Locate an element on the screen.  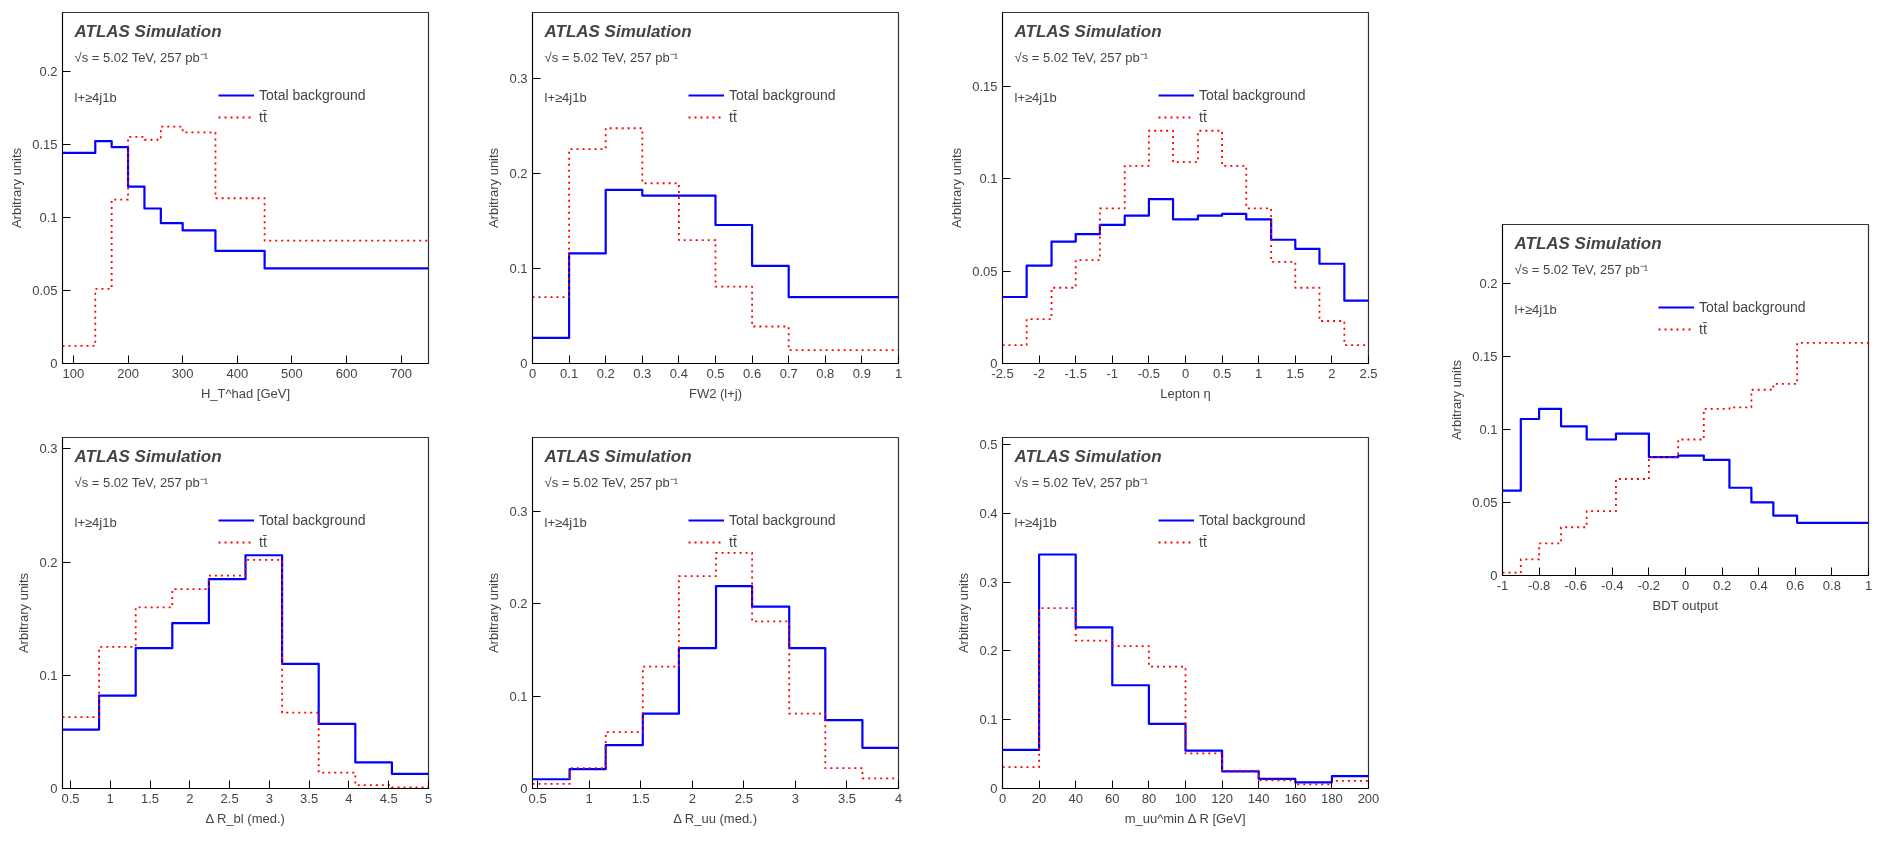
x-tick-label: -0.4 is located at coordinates (1612, 585).